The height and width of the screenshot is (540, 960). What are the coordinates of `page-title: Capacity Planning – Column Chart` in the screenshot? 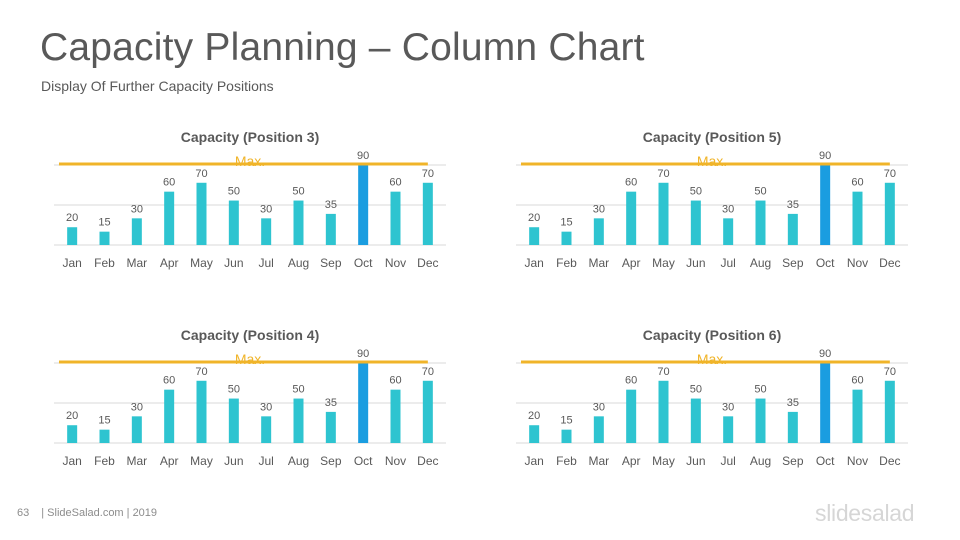 It's located at (342, 47).